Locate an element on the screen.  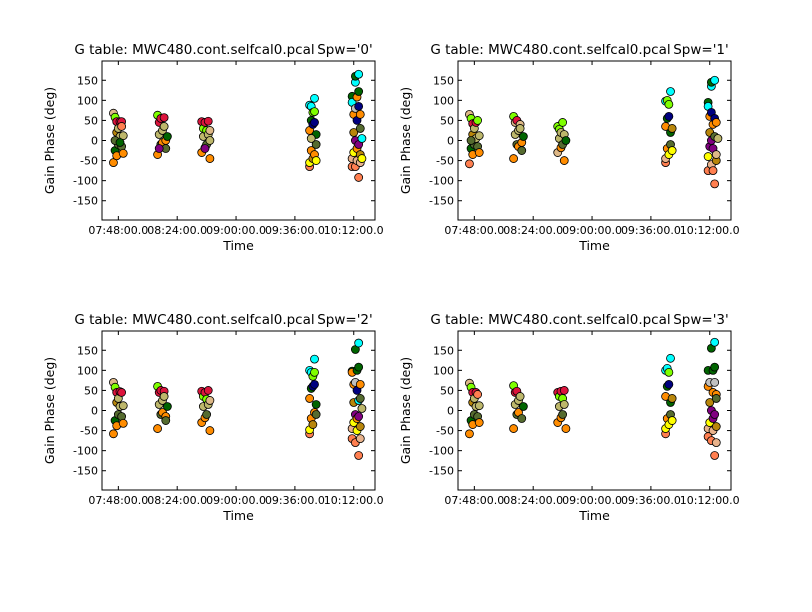
y-tick-label: 0 is located at coordinates (450, 141).